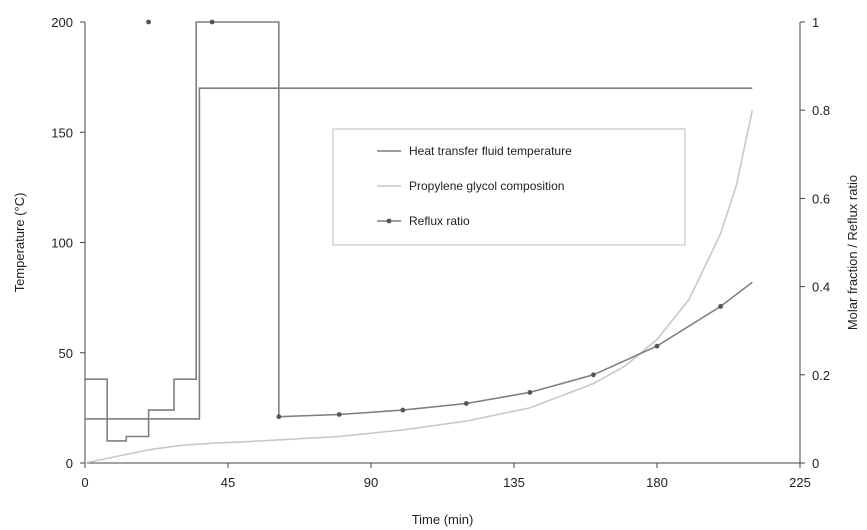 This screenshot has width=867, height=530. I want to click on legend-label: Propylene glycol composition, so click(486, 186).